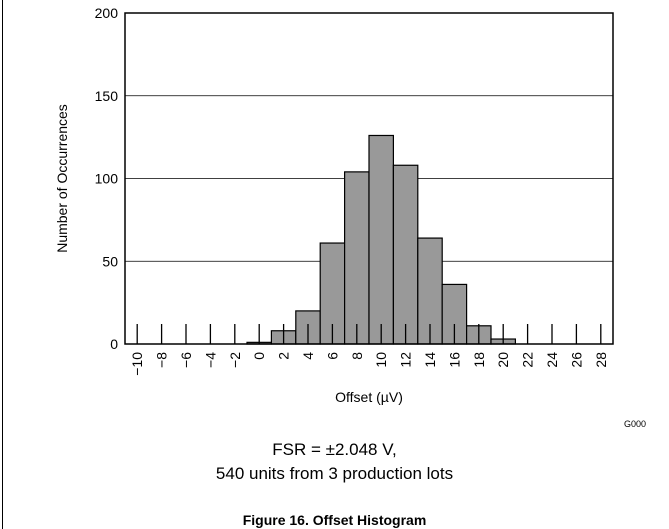 The width and height of the screenshot is (669, 529). Describe the element at coordinates (576, 360) in the screenshot. I see `x-tick-label: 26` at that location.